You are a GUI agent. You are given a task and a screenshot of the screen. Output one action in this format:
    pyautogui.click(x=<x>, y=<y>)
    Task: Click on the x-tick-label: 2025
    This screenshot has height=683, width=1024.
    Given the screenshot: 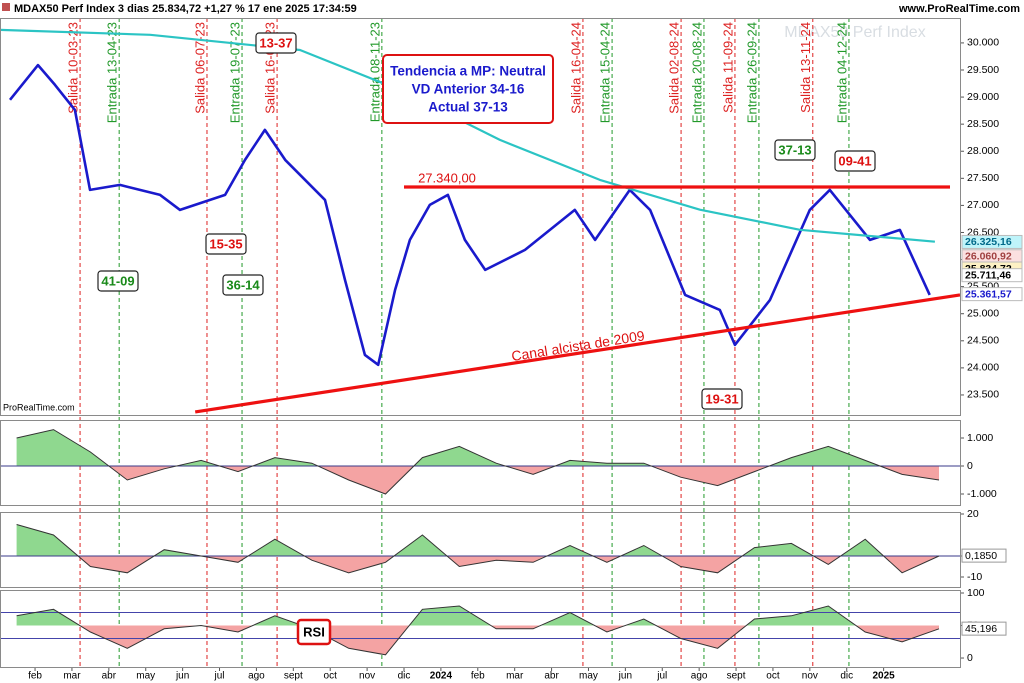 What is the action you would take?
    pyautogui.click(x=884, y=676)
    